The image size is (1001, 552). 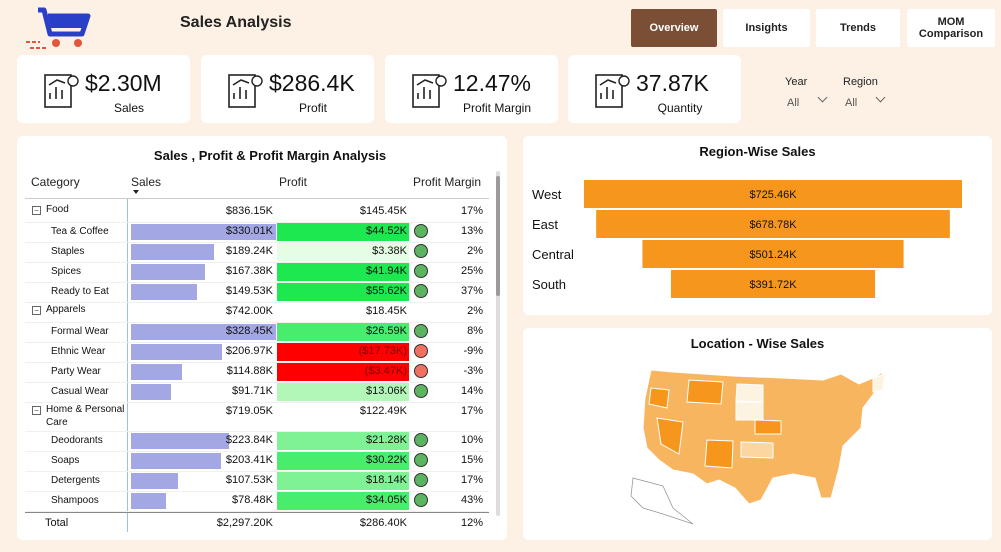 I want to click on profit-value: $30.22K, so click(x=386, y=460).